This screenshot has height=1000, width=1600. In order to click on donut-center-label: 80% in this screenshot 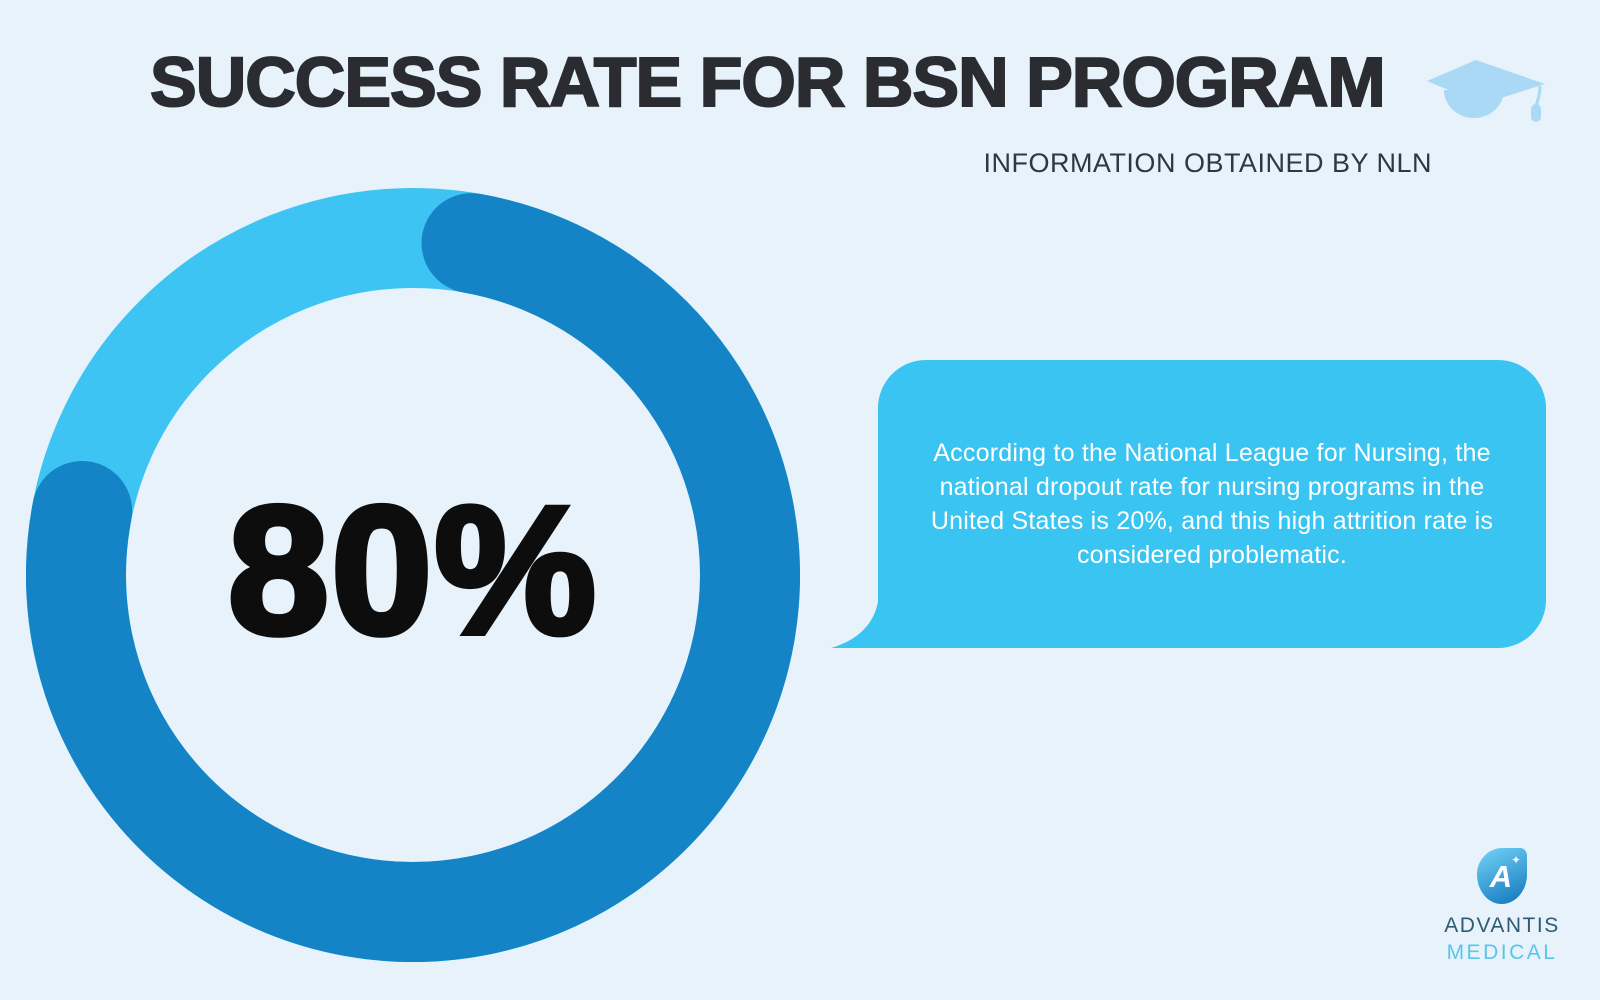, I will do `click(412, 570)`.